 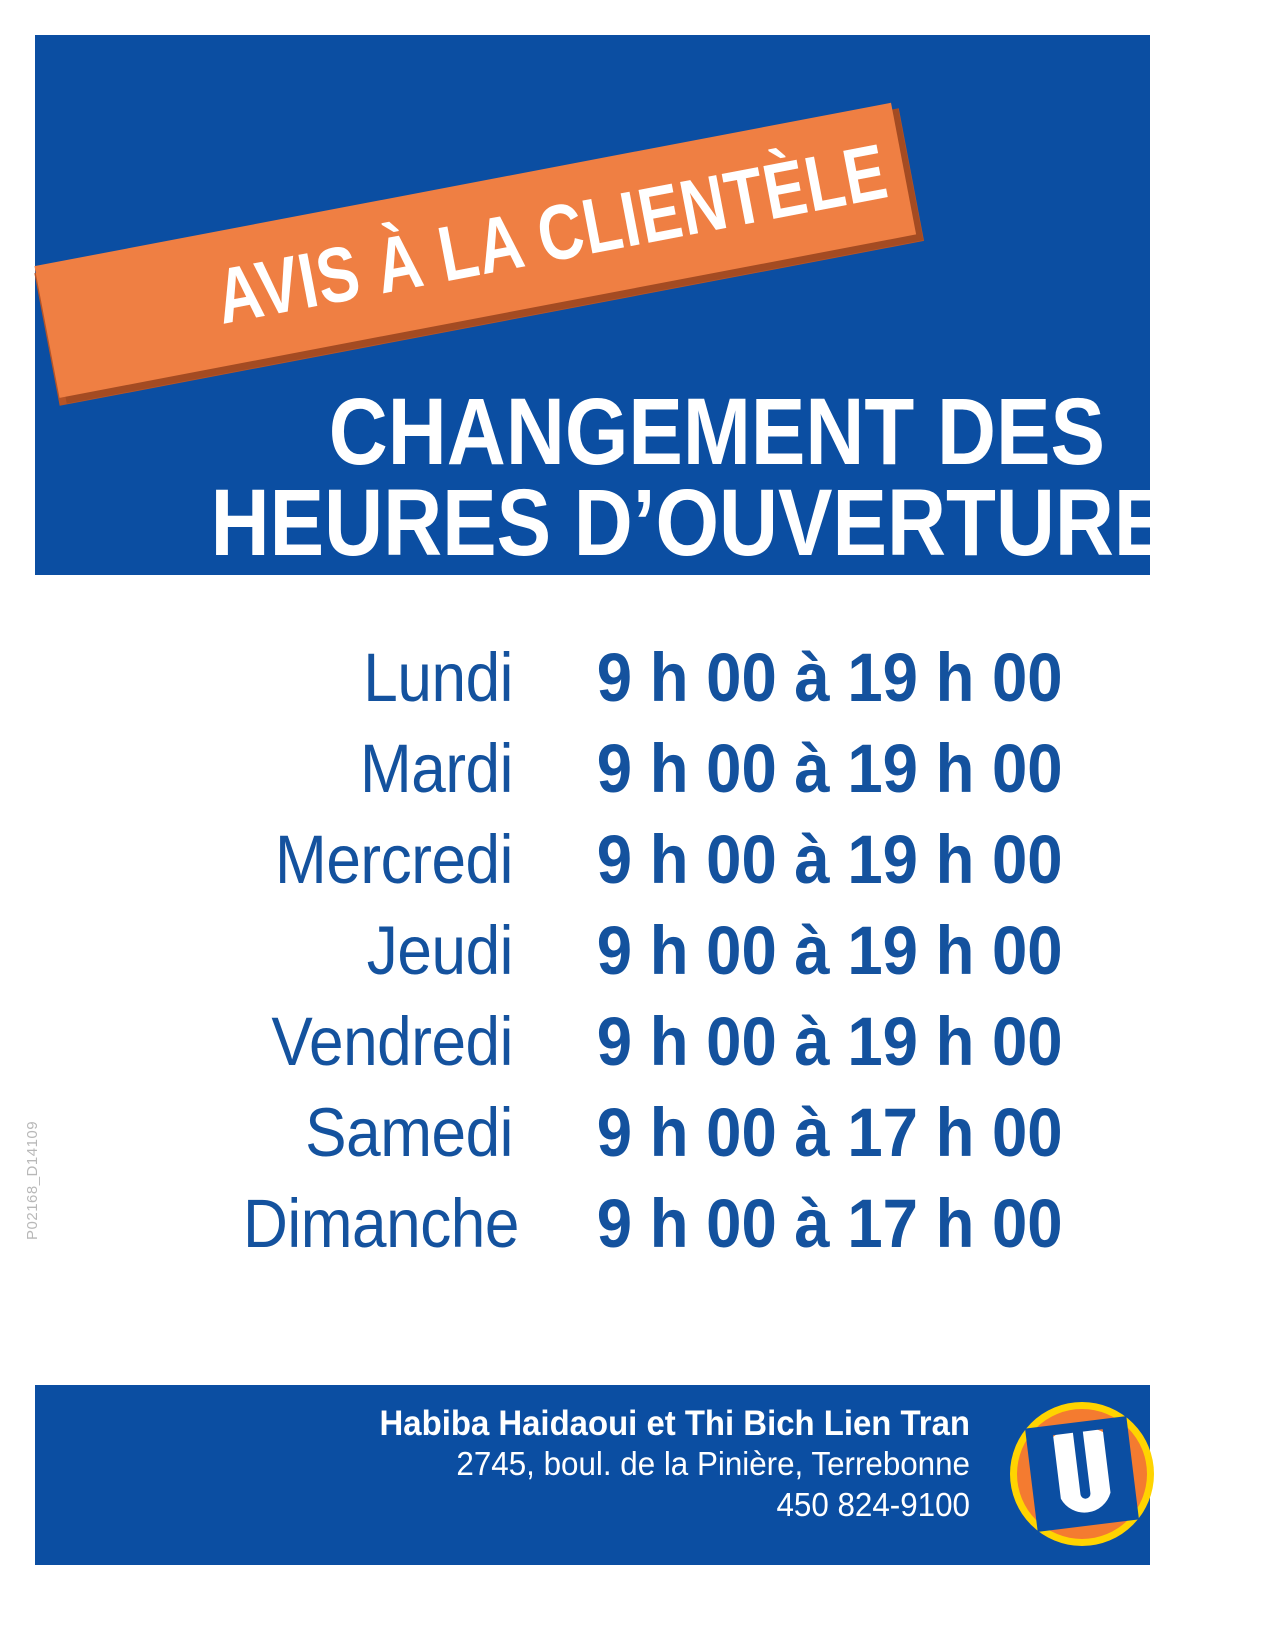 I want to click on day-label: Vendredi, so click(x=391, y=1041).